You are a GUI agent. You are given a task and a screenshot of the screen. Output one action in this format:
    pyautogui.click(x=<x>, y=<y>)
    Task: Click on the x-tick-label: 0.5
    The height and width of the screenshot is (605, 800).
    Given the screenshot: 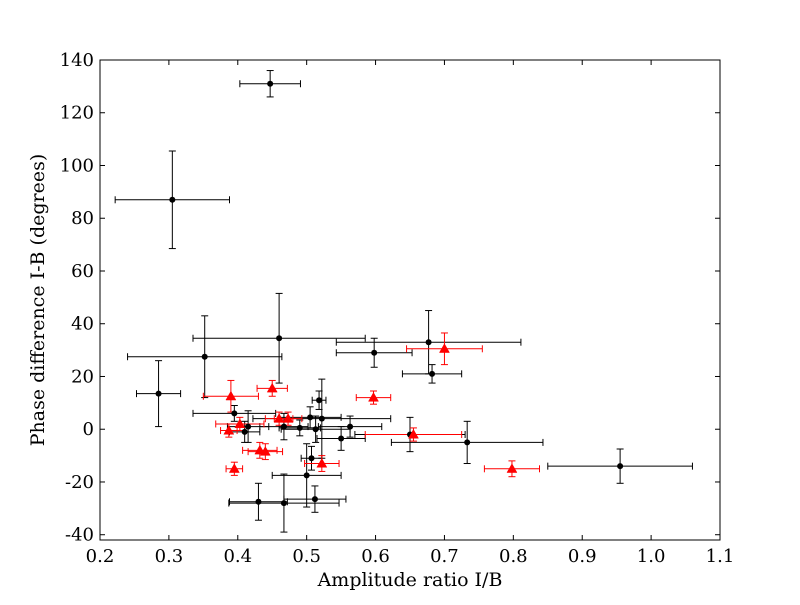 What is the action you would take?
    pyautogui.click(x=306, y=556)
    